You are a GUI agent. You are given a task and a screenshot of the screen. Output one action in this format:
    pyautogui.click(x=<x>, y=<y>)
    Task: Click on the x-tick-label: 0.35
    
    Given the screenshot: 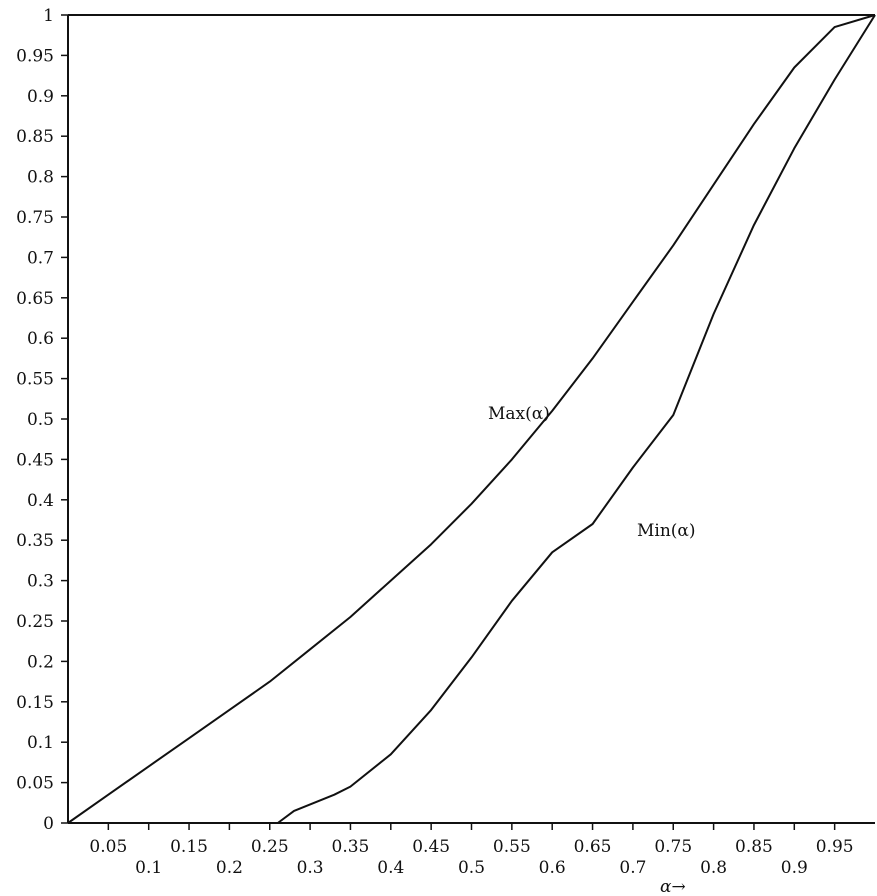 What is the action you would take?
    pyautogui.click(x=351, y=847)
    